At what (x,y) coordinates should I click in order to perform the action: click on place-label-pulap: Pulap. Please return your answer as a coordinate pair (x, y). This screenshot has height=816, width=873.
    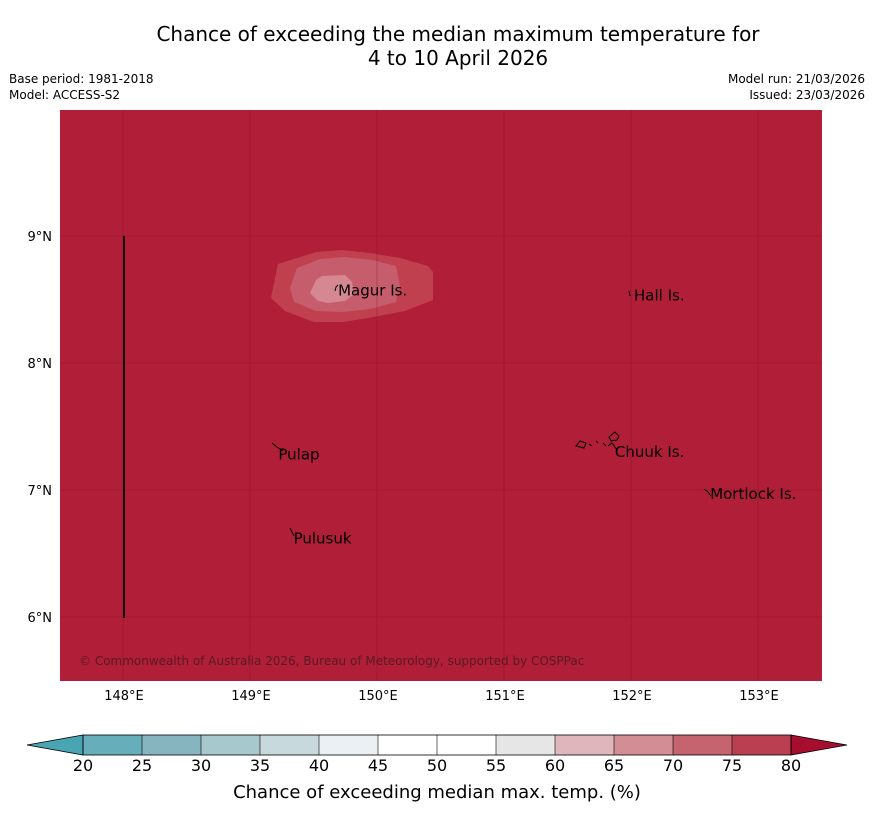
    Looking at the image, I should click on (298, 454).